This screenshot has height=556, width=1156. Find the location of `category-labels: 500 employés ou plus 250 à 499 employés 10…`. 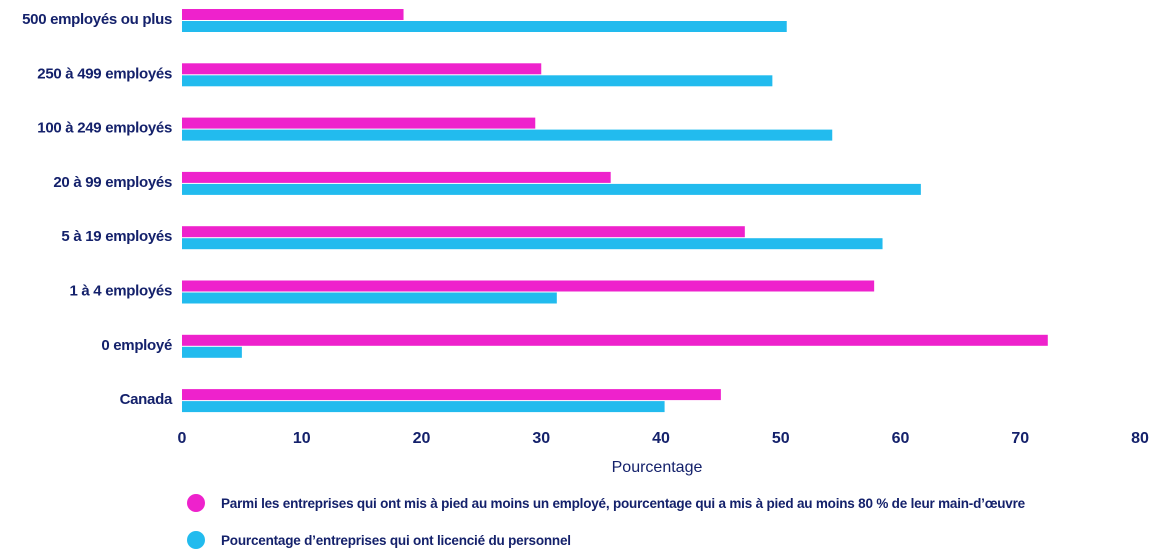

category-labels: 500 employés ou plus 250 à 499 employés 10… is located at coordinates (97, 209).